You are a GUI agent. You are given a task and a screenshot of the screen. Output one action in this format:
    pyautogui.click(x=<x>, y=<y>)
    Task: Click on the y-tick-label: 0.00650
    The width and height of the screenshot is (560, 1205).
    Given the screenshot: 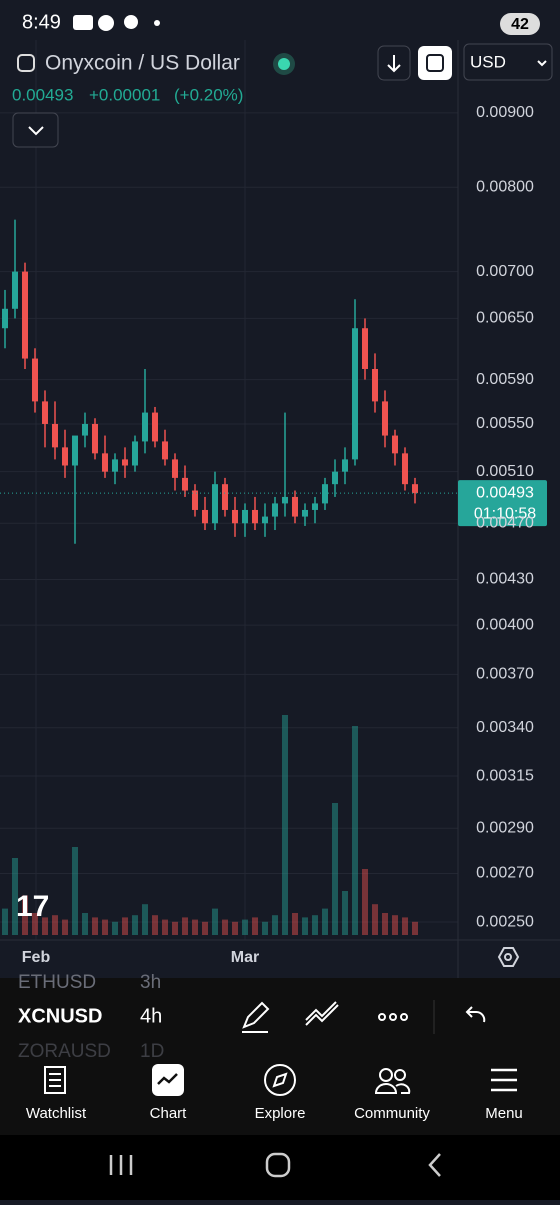 What is the action you would take?
    pyautogui.click(x=505, y=318)
    